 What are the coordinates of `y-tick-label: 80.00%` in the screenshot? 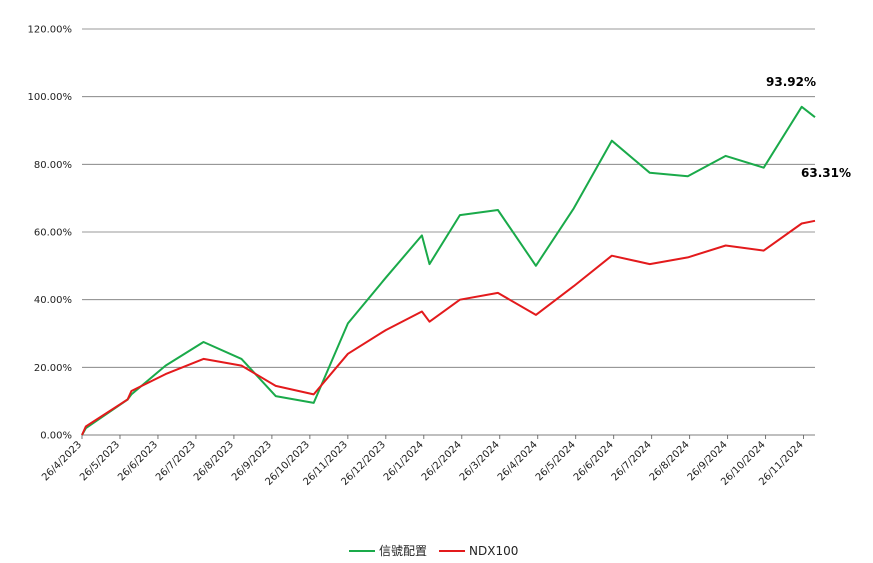 It's located at (53, 165).